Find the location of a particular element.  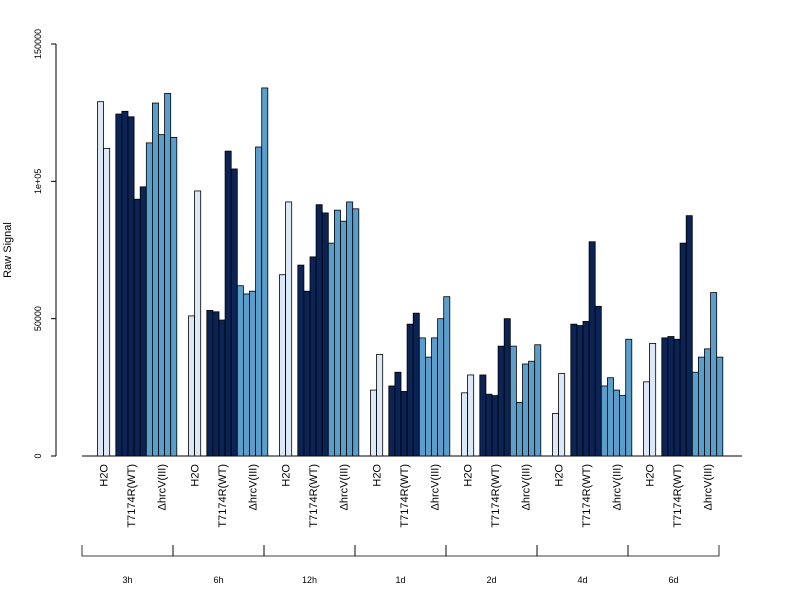

time-label: 6d is located at coordinates (673, 580).